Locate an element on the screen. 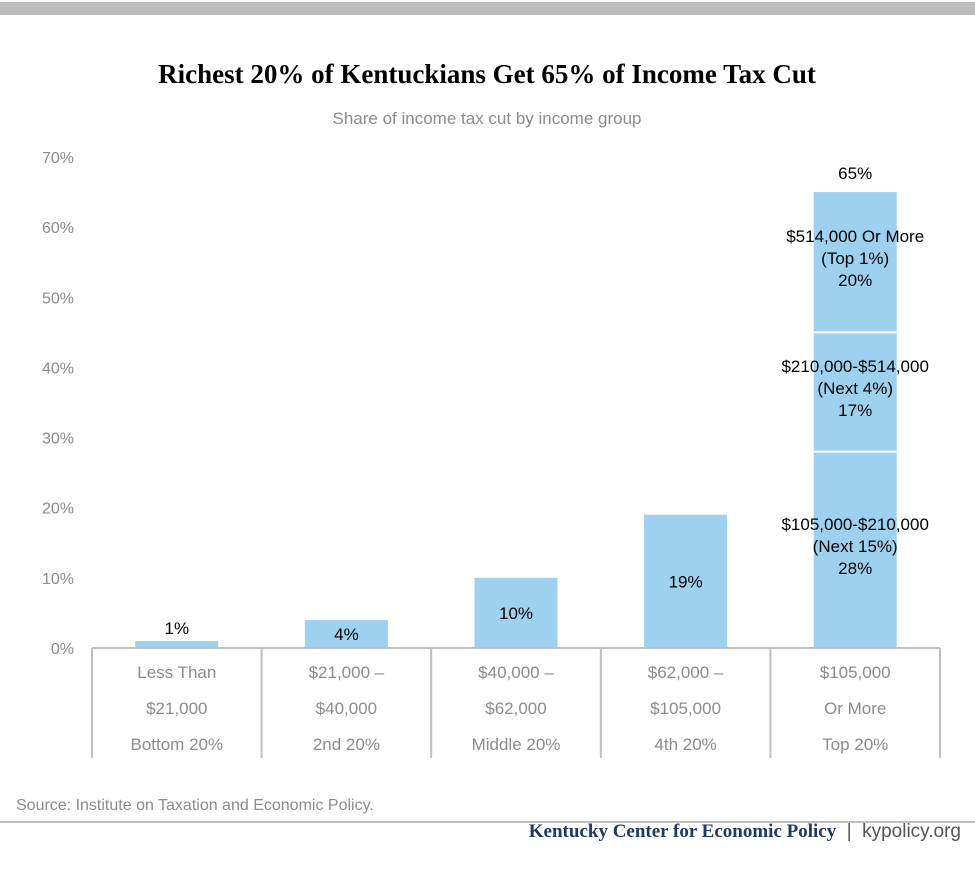 Image resolution: width=975 pixels, height=880 pixels. x-category-label: $40,000 – is located at coordinates (516, 672).